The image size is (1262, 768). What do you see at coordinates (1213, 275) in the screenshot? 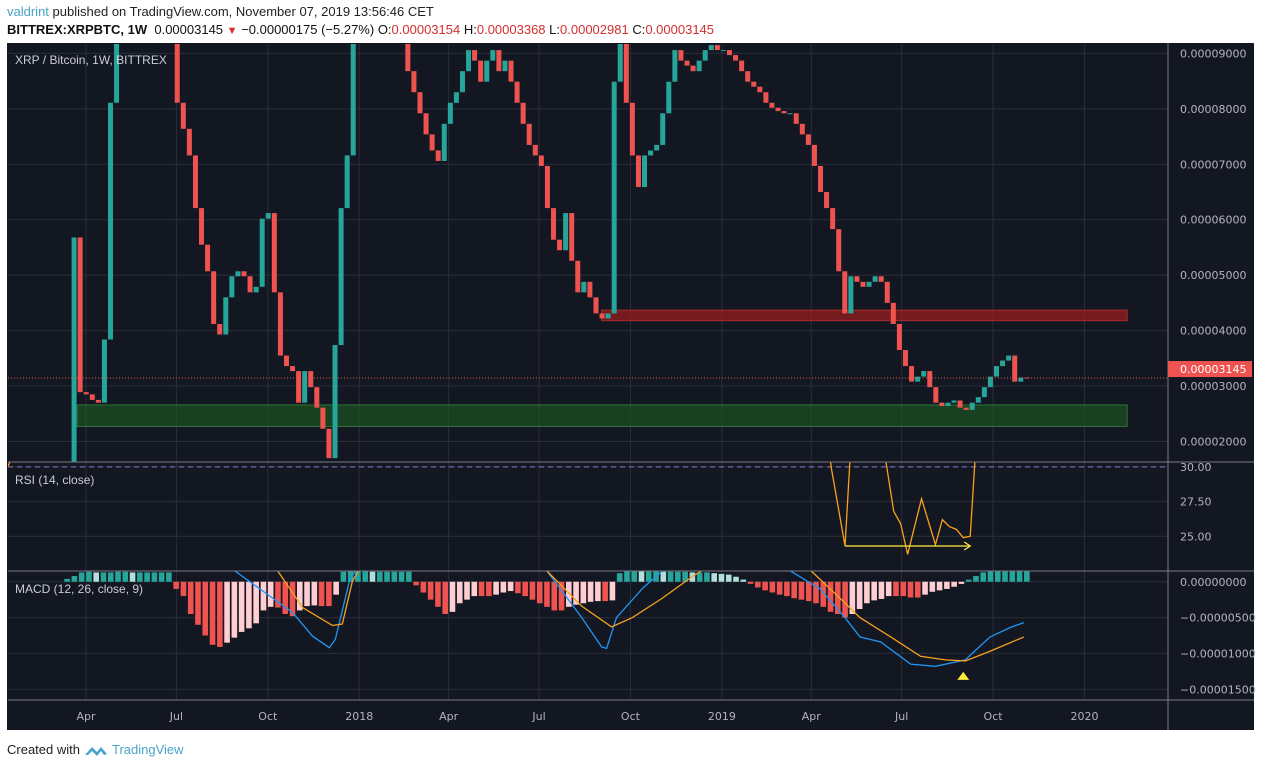
I see `price-tick-label: 0.00005000` at bounding box center [1213, 275].